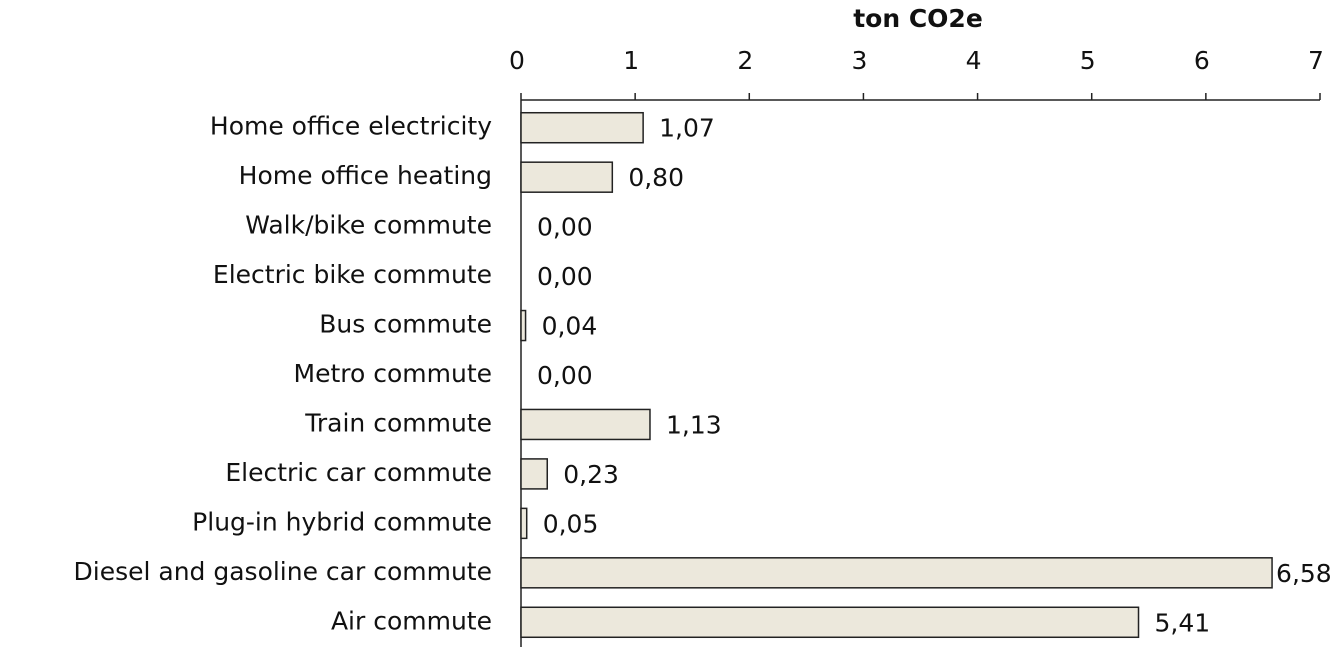 The width and height of the screenshot is (1336, 647). I want to click on x-axis-title: ton CO2e, so click(918, 18).